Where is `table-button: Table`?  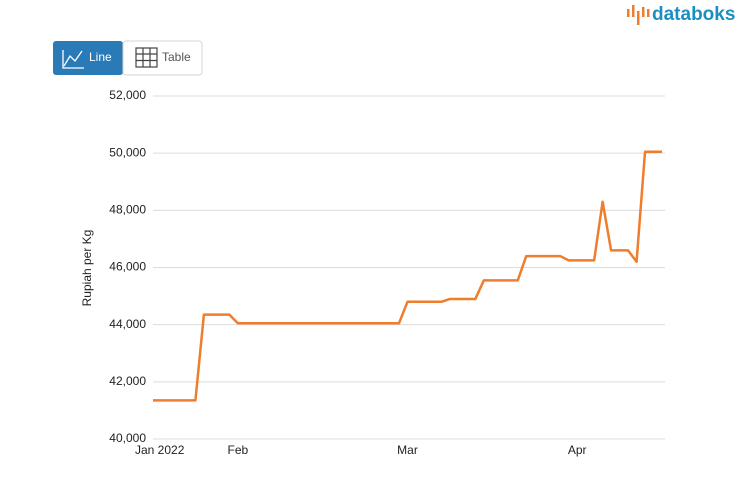
table-button: Table is located at coordinates (162, 58).